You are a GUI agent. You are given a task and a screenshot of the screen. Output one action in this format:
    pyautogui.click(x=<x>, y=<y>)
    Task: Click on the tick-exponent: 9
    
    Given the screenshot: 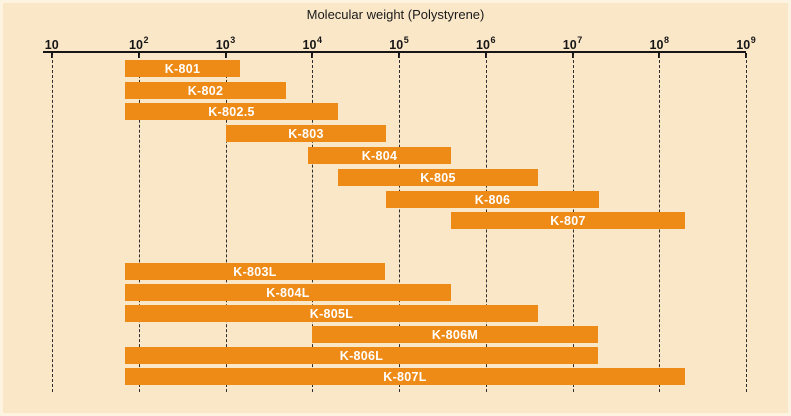 What is the action you would take?
    pyautogui.click(x=753, y=40)
    